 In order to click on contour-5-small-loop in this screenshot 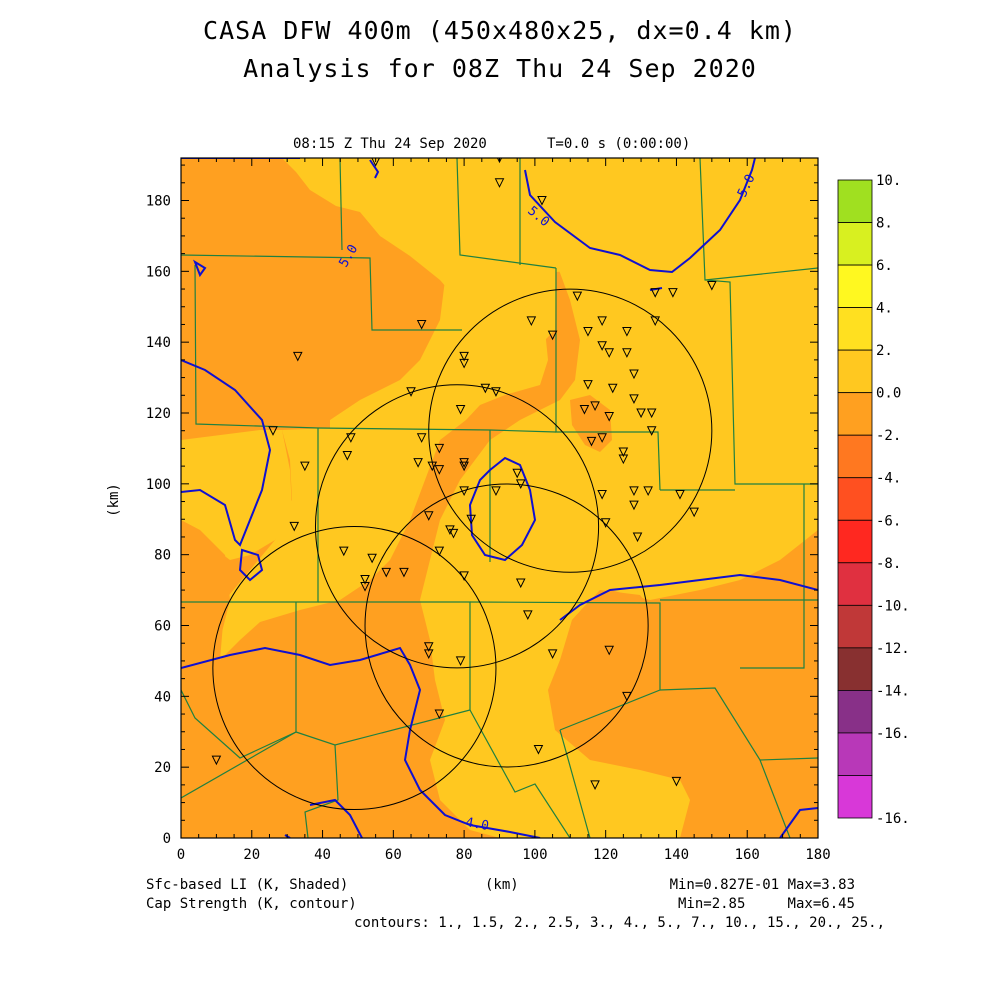, I will do `click(251, 565)`.